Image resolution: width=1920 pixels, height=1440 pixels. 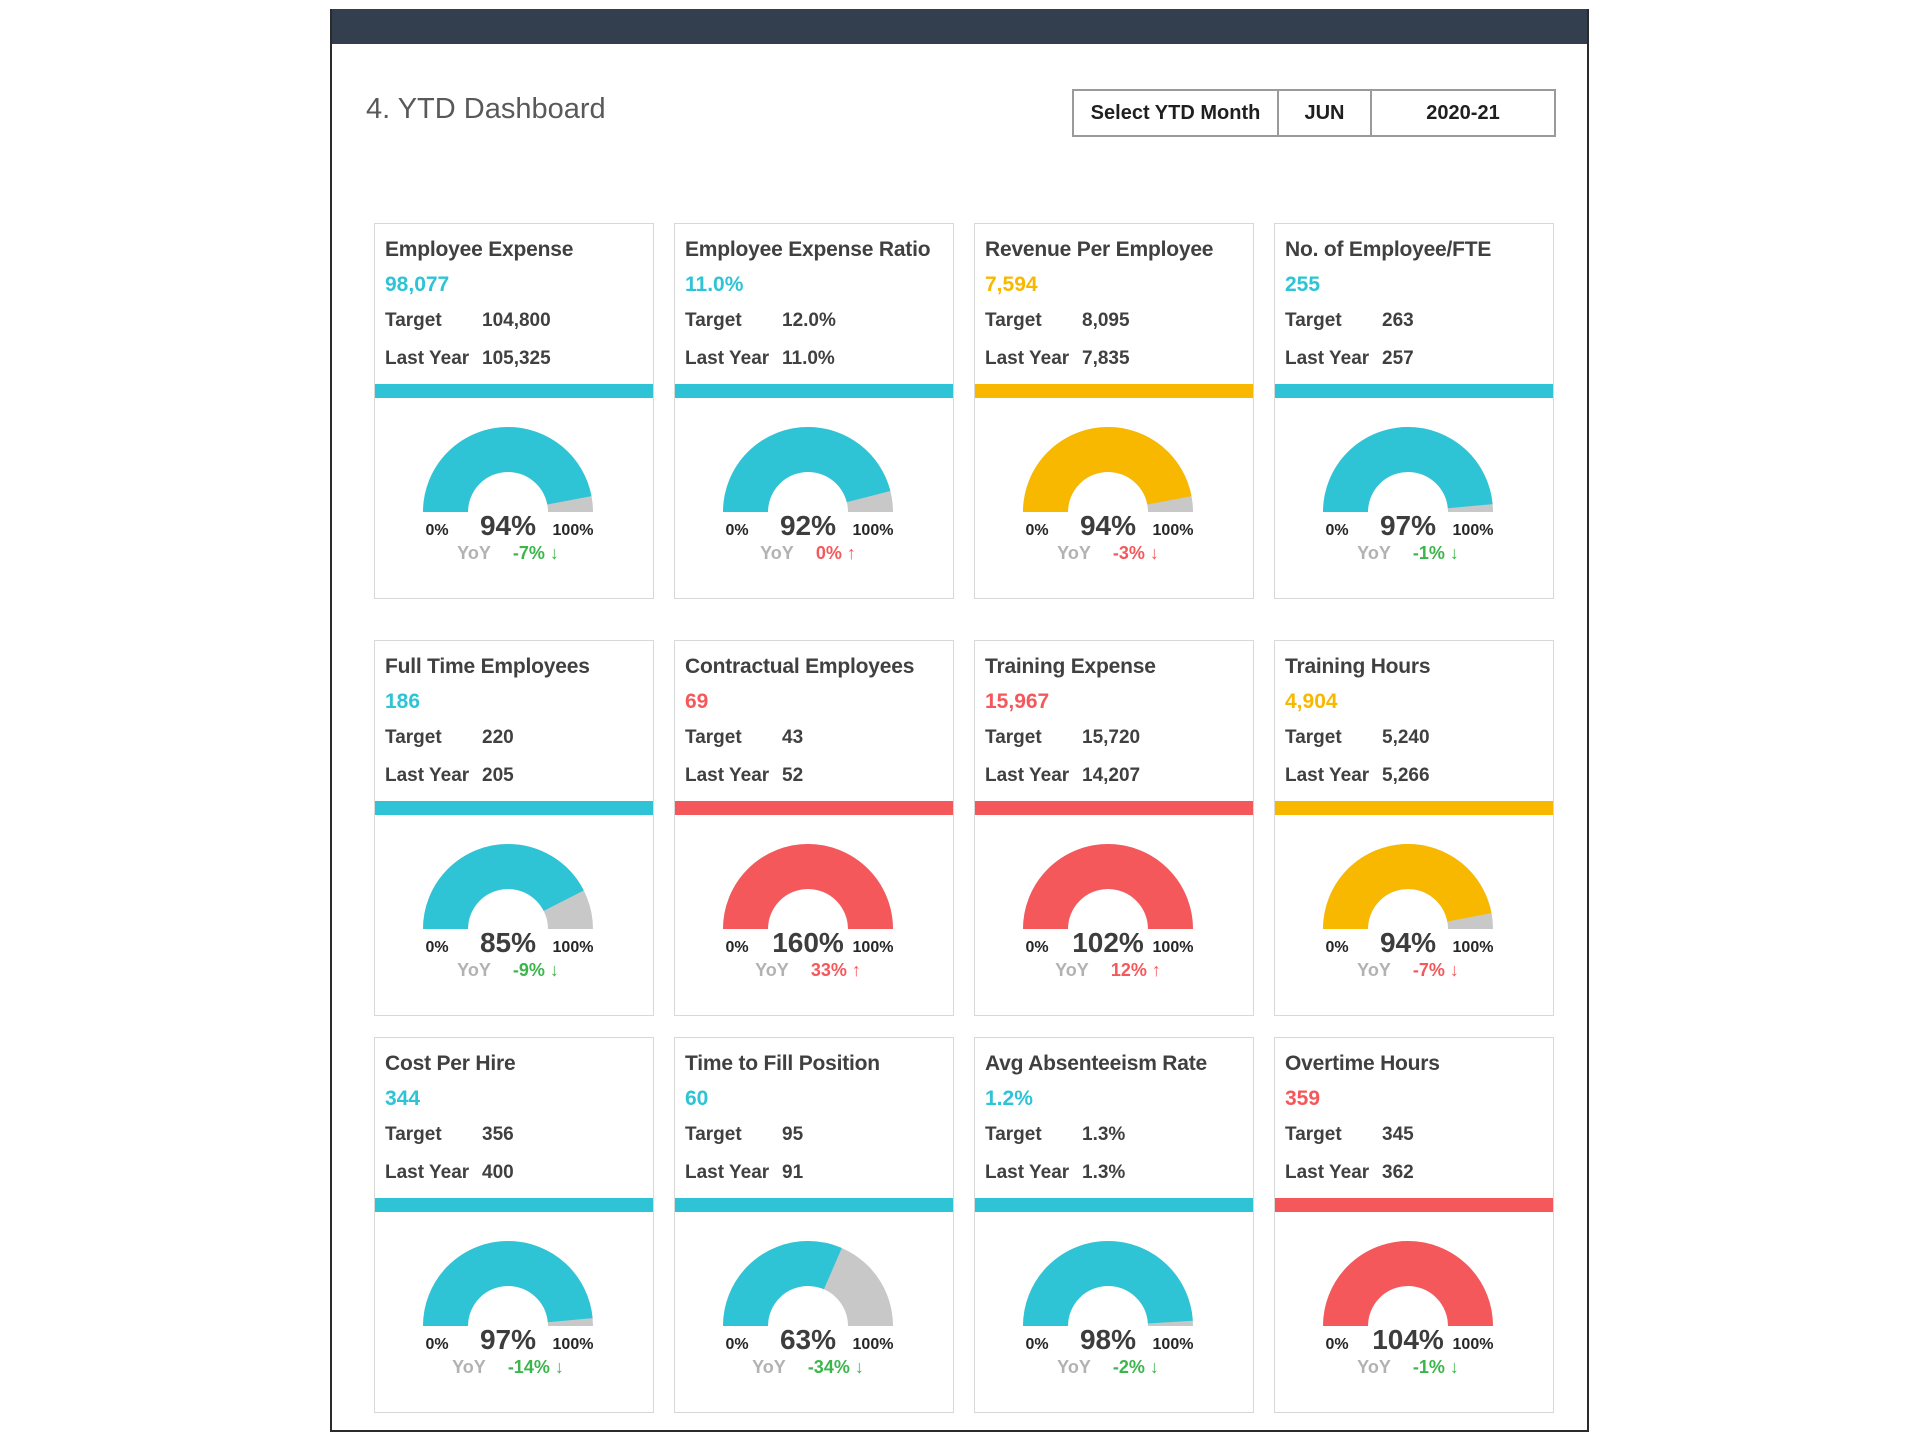 I want to click on yoy-row: YoY -1% ↓, so click(x=1408, y=553).